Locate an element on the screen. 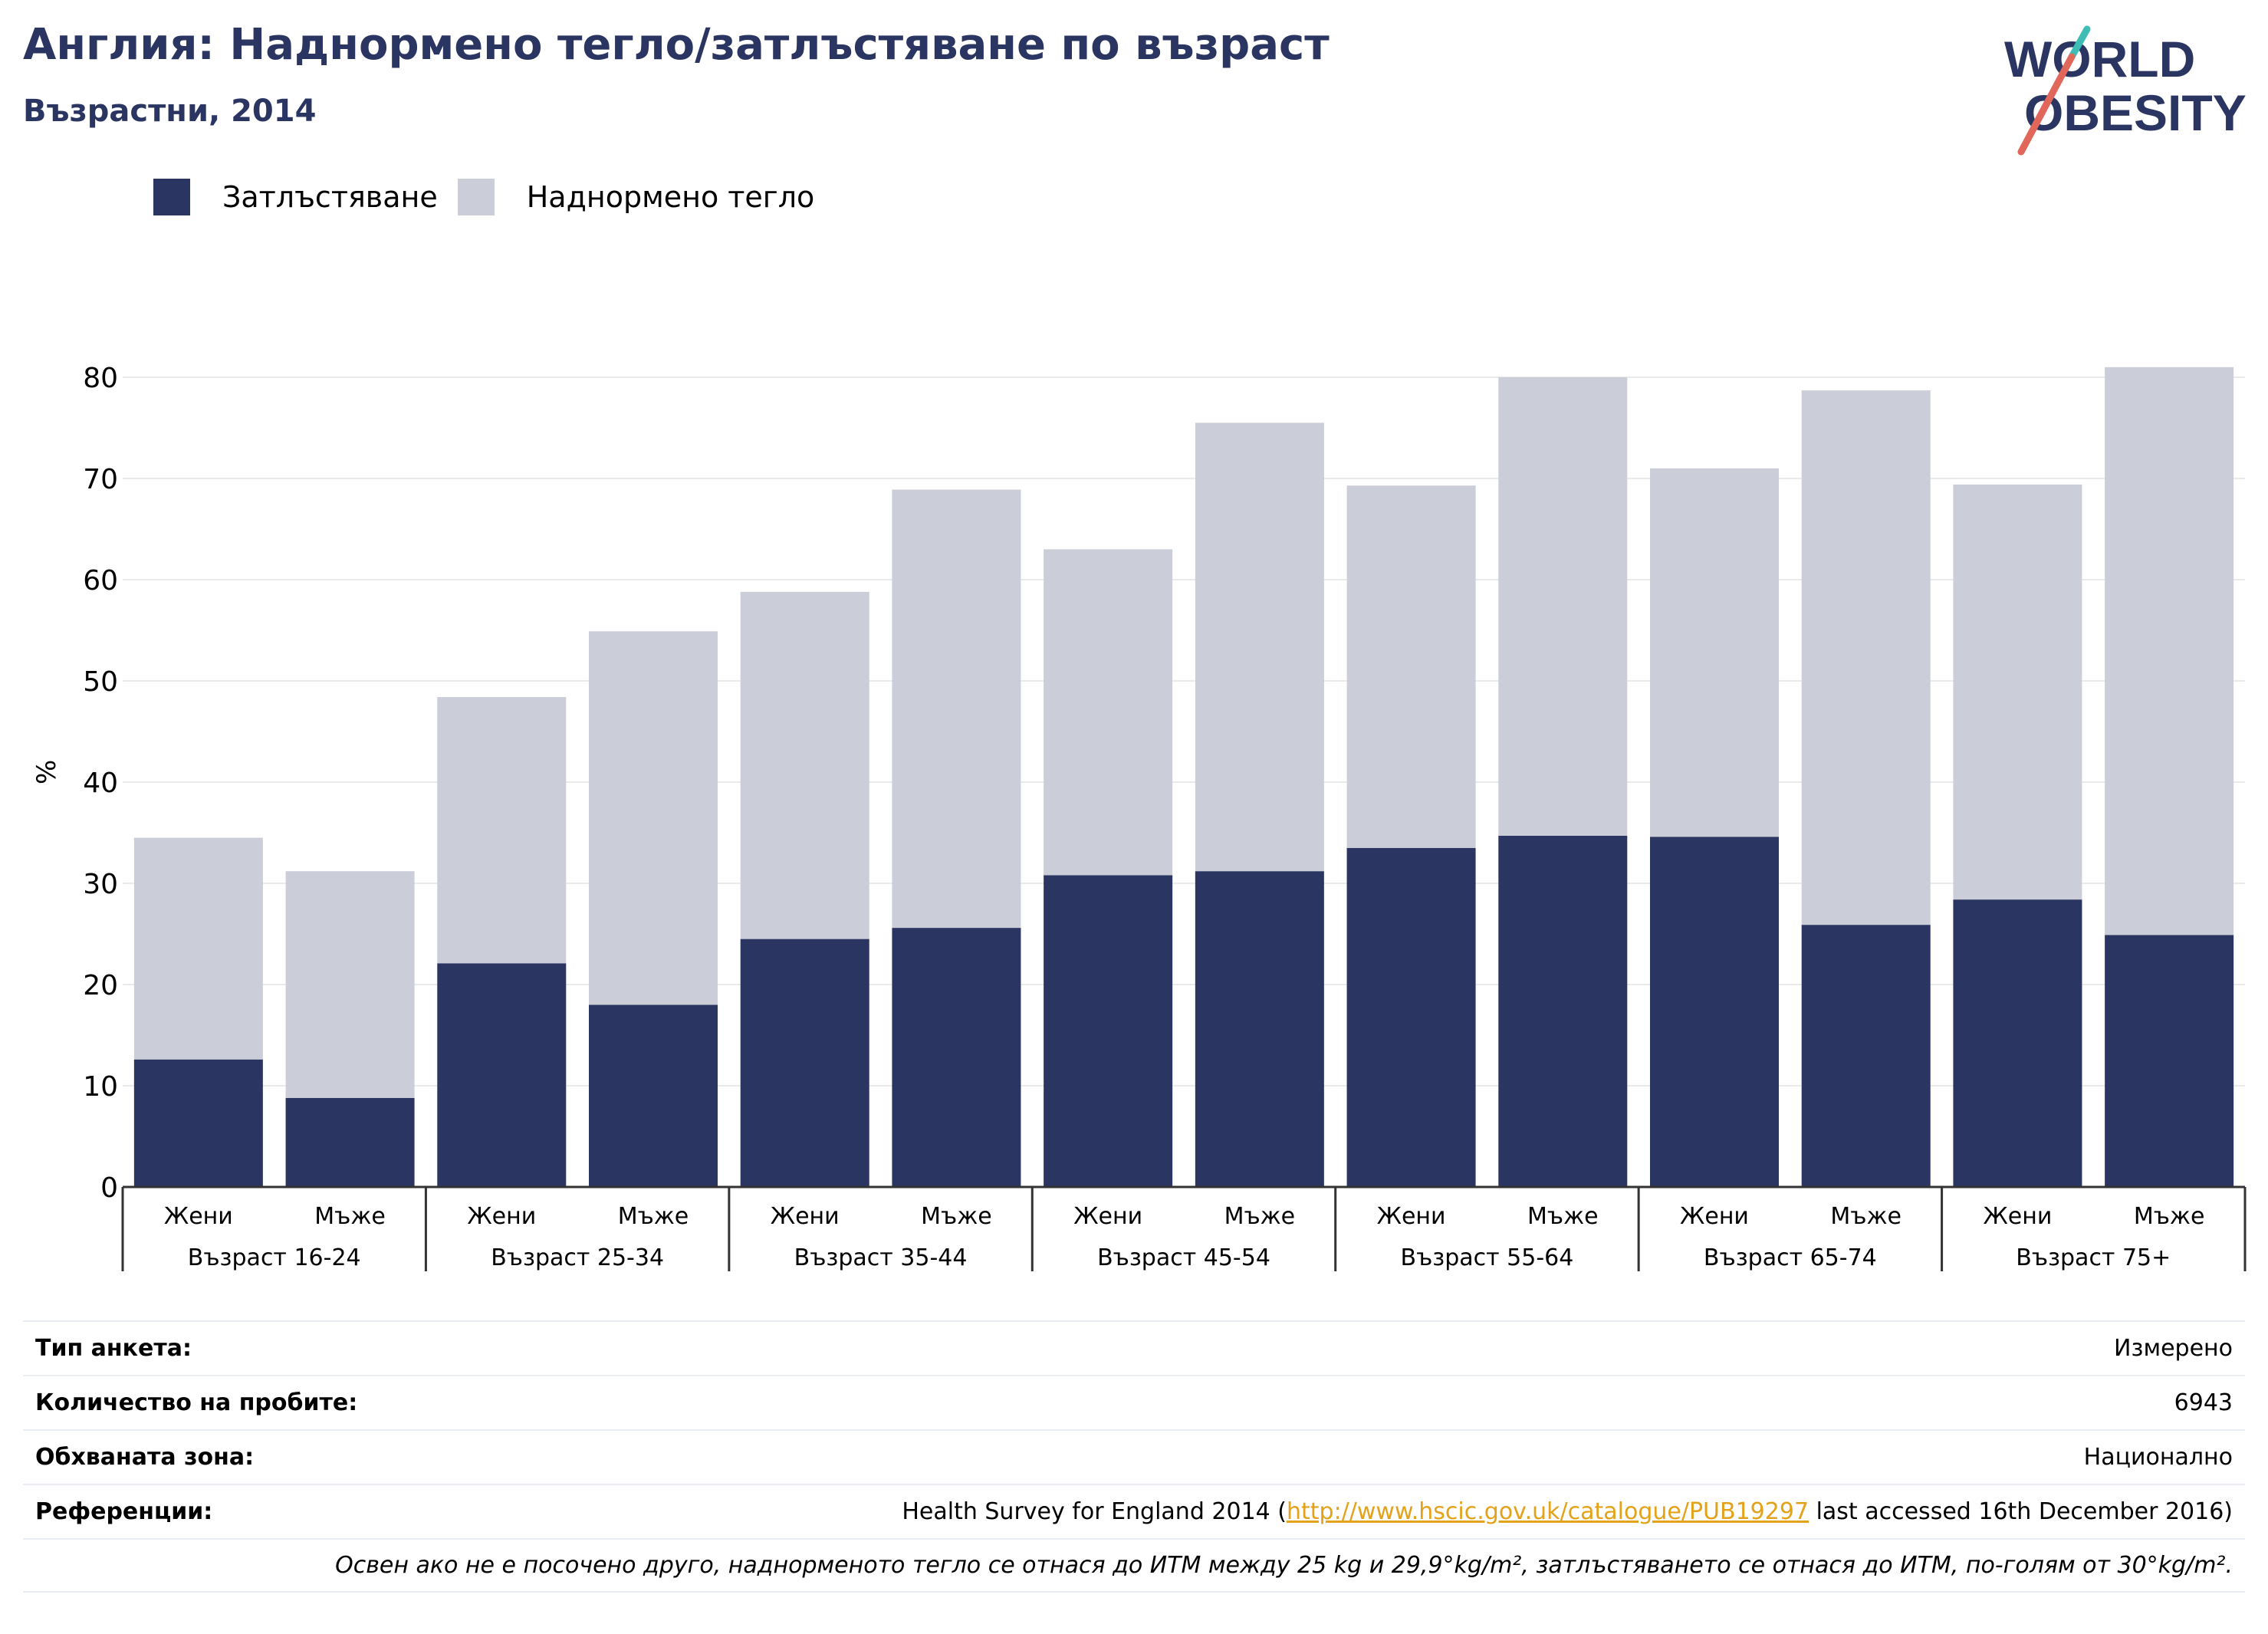  y-tick-label: 40 is located at coordinates (100, 784).